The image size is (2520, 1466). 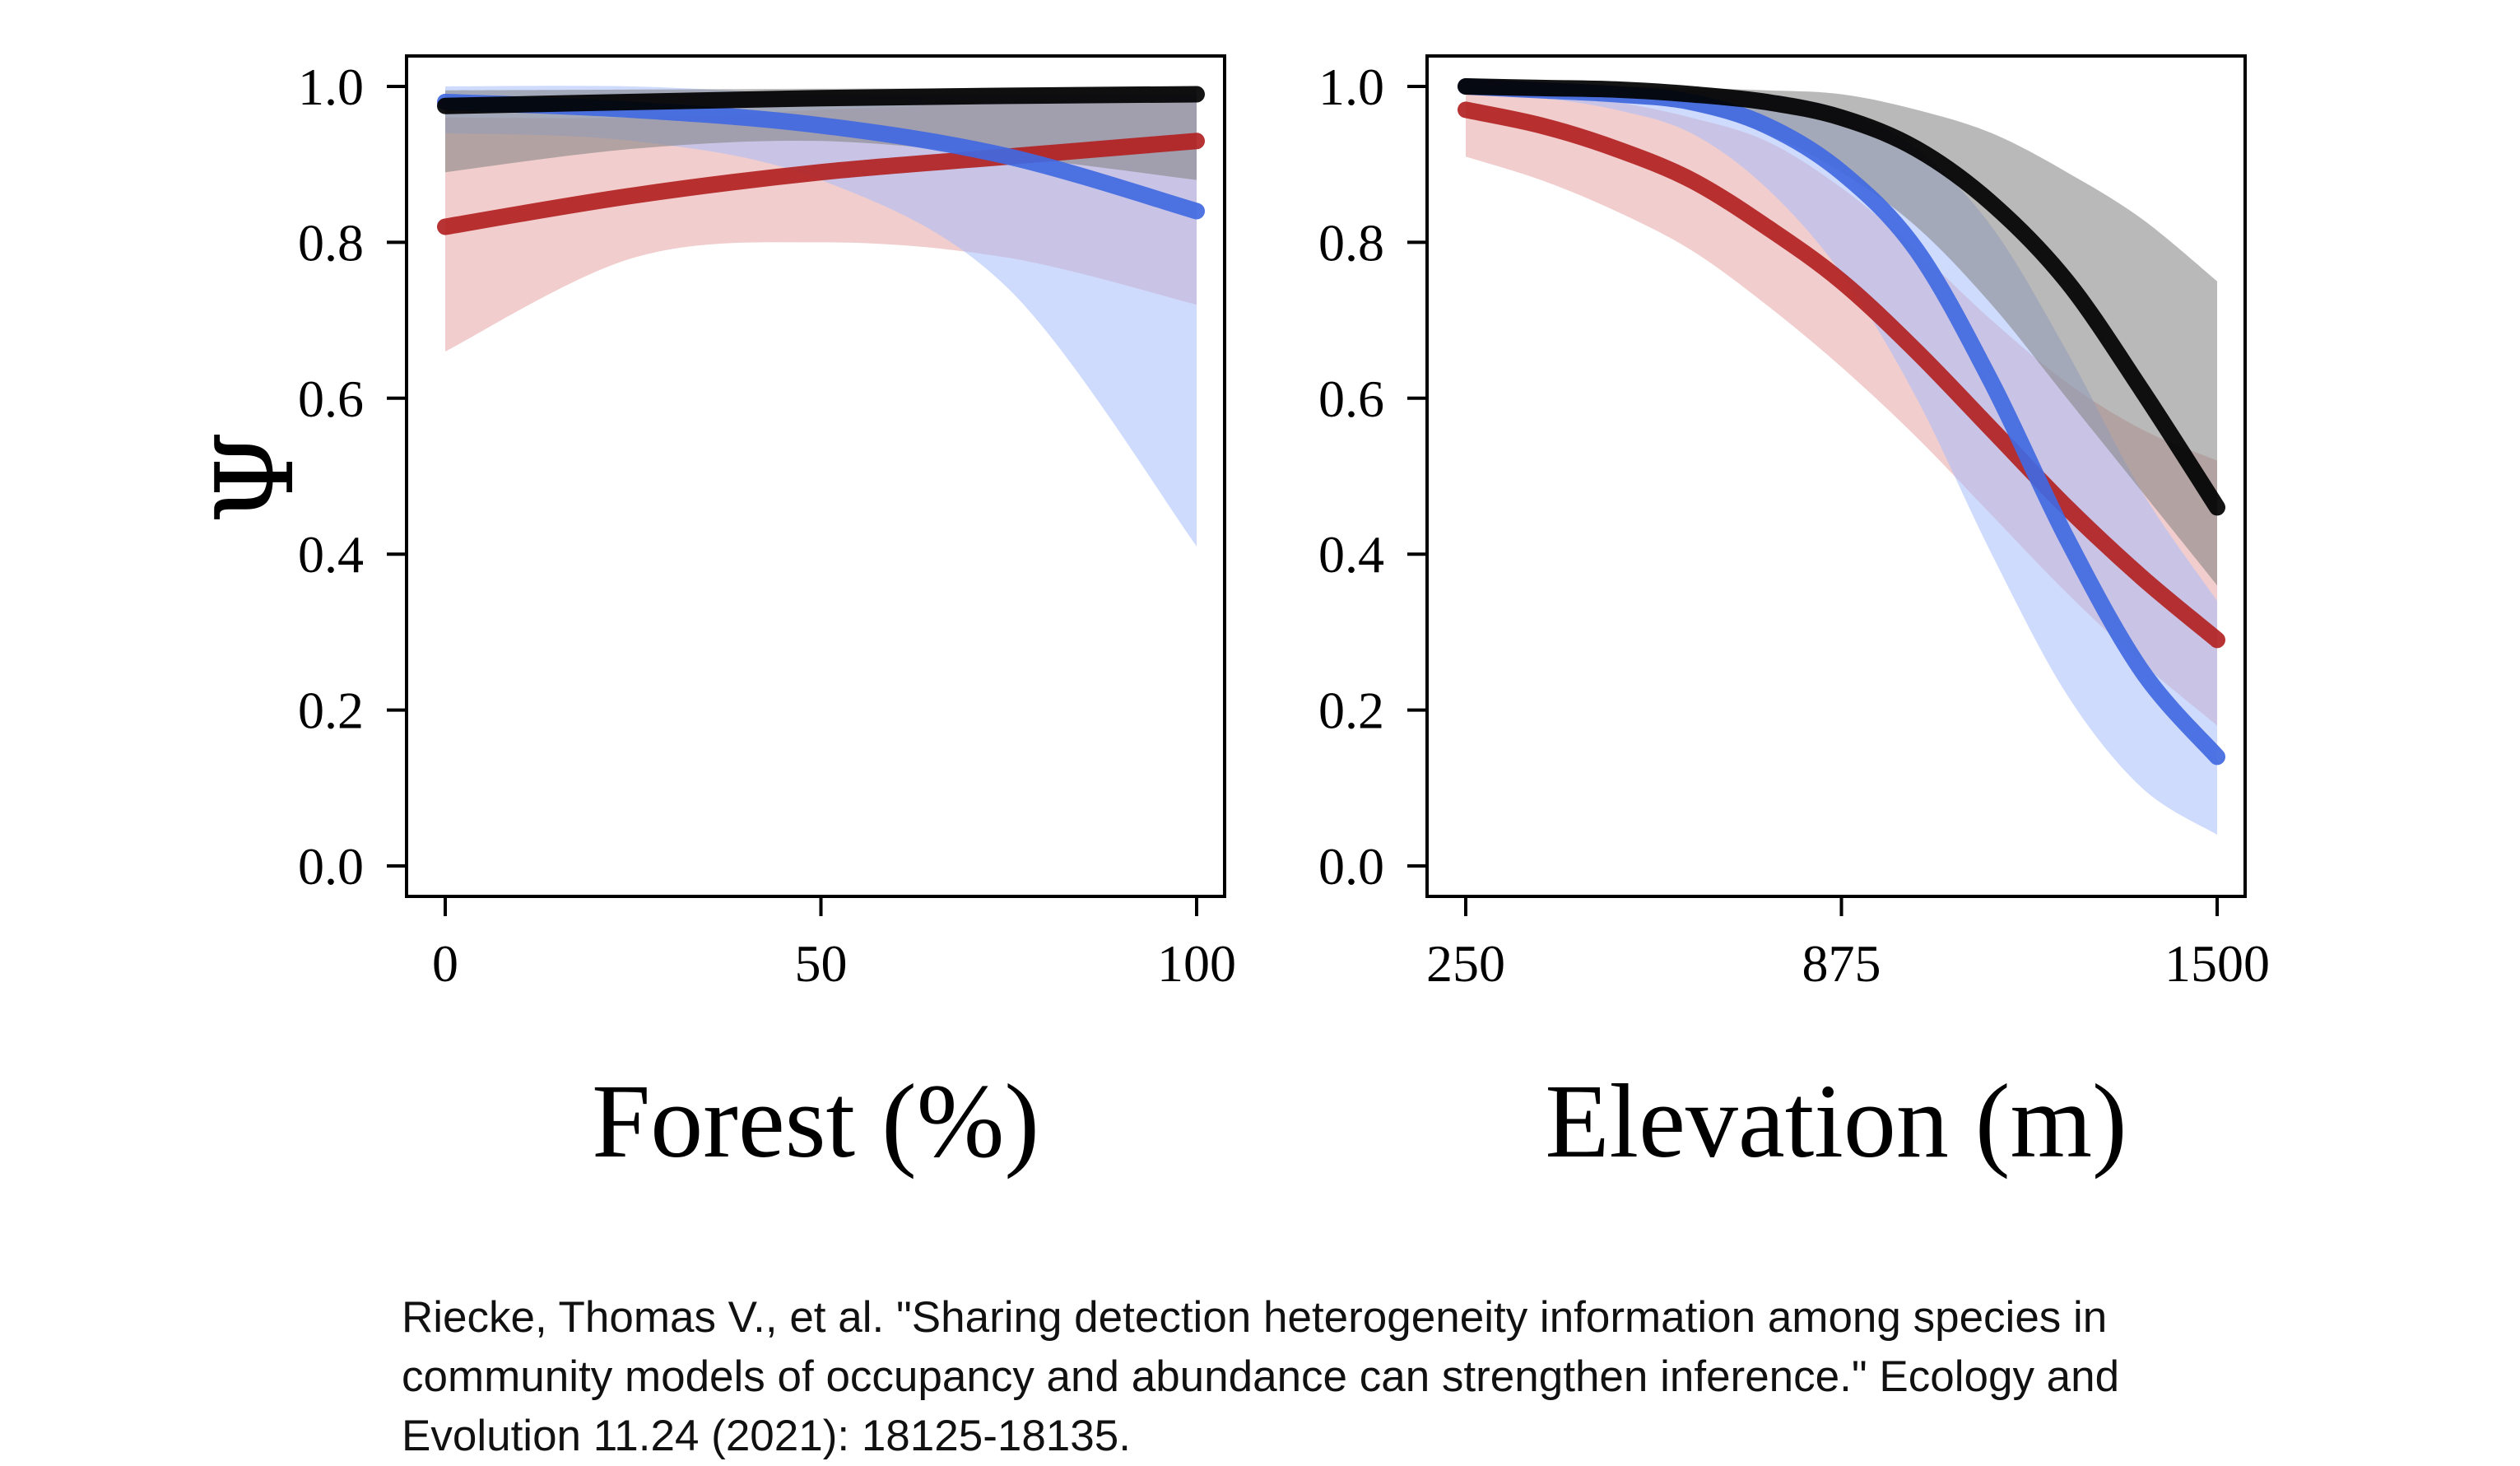 I want to click on x-tick-label: 100, so click(x=1196, y=963).